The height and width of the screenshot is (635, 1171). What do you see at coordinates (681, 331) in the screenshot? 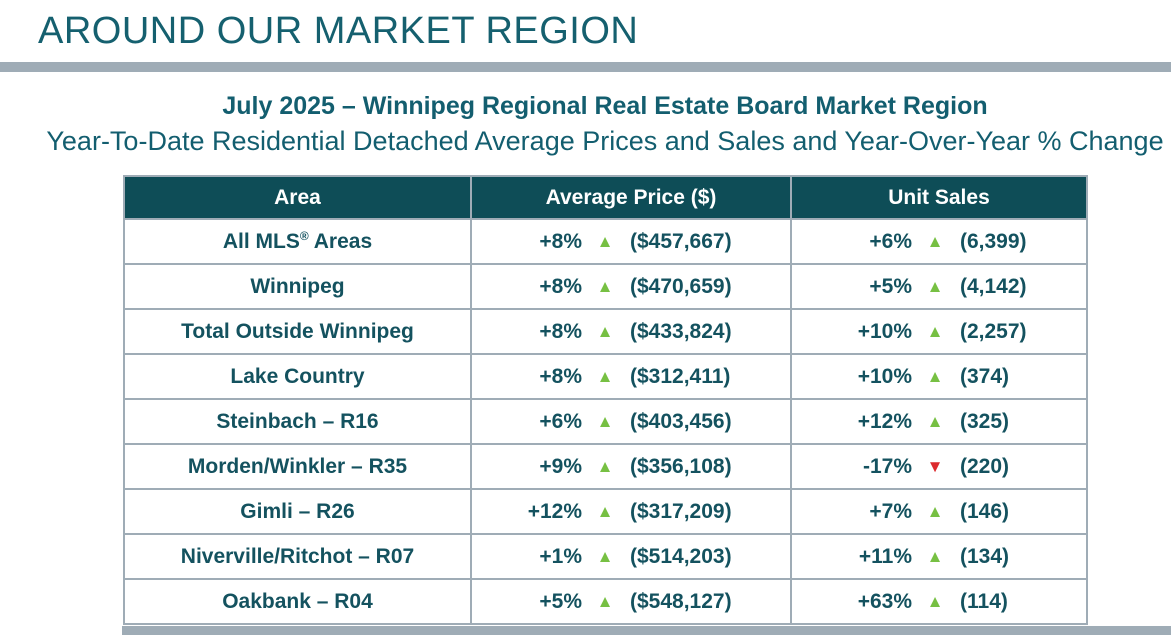
I see `price-value: ($433,824)` at bounding box center [681, 331].